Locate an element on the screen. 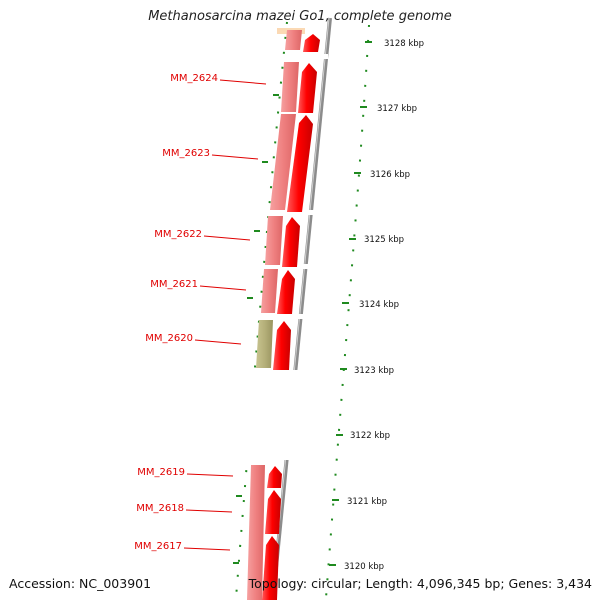  gene-label-mm2623: MM_2623 is located at coordinates (186, 153).